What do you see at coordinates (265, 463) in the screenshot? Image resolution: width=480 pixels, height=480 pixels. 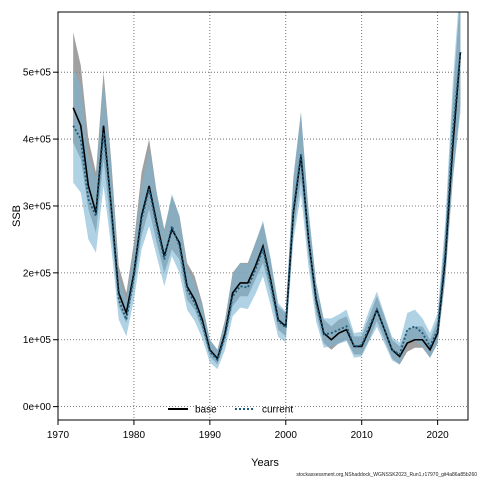 I see `x-axis-title: Years` at bounding box center [265, 463].